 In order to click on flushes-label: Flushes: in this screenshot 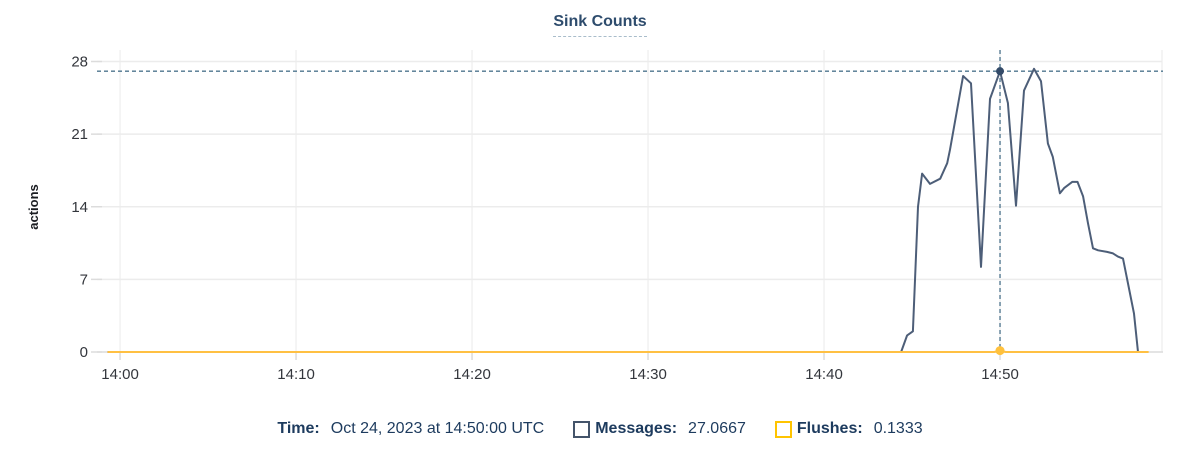, I will do `click(829, 428)`.